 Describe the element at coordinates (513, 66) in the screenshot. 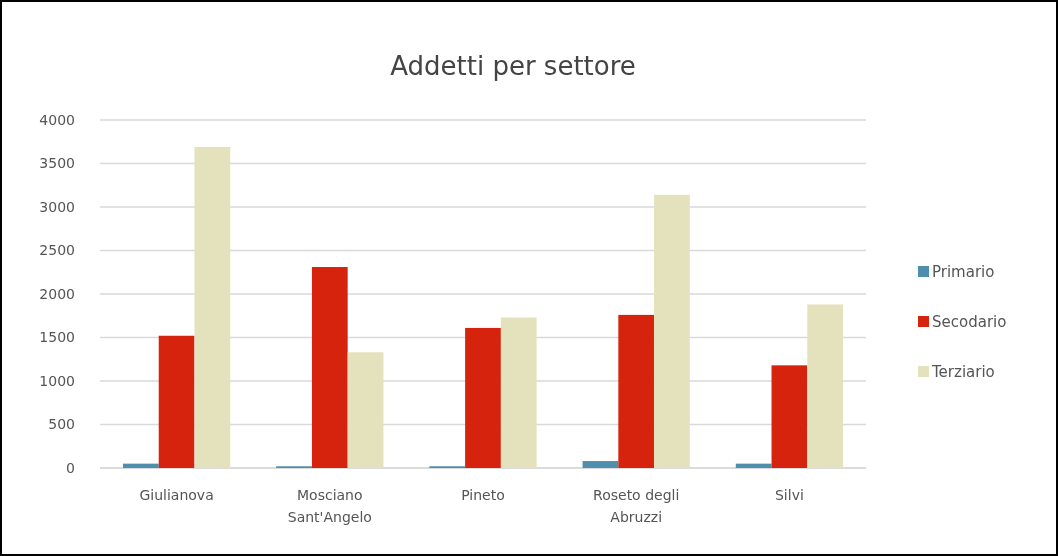

I see `chart-title: Addetti per settore` at that location.